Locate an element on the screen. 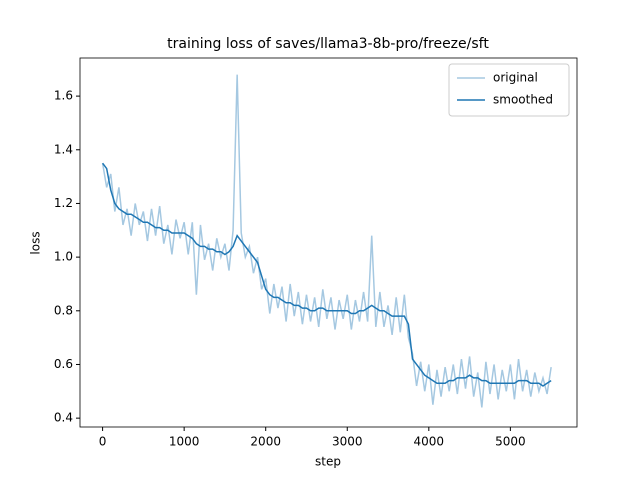 Image resolution: width=640 pixels, height=484 pixels. y-tick-label: 0.6 is located at coordinates (63, 364).